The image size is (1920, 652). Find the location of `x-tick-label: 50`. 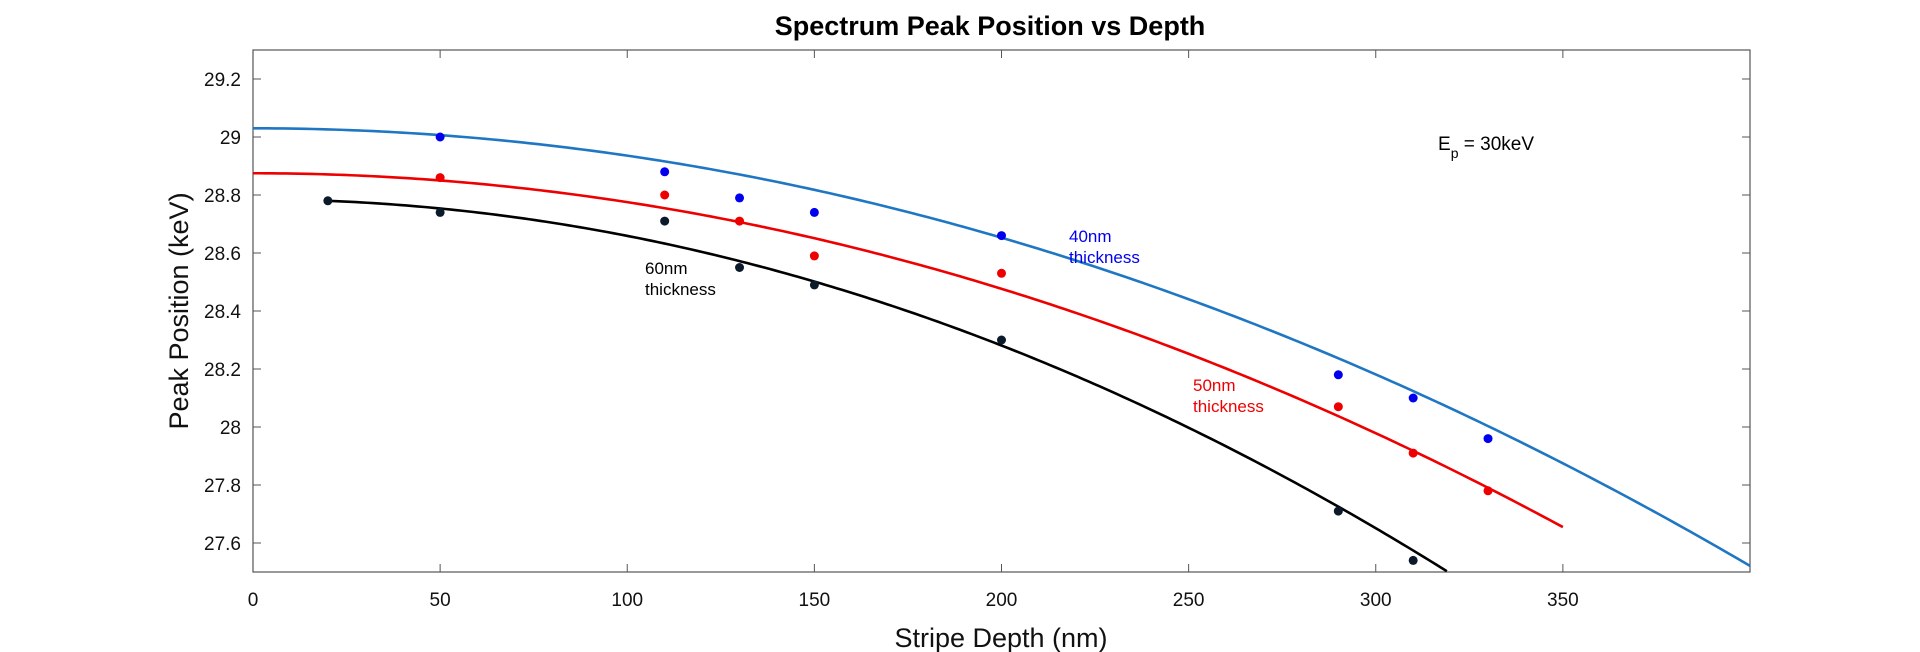

x-tick-label: 50 is located at coordinates (440, 600).